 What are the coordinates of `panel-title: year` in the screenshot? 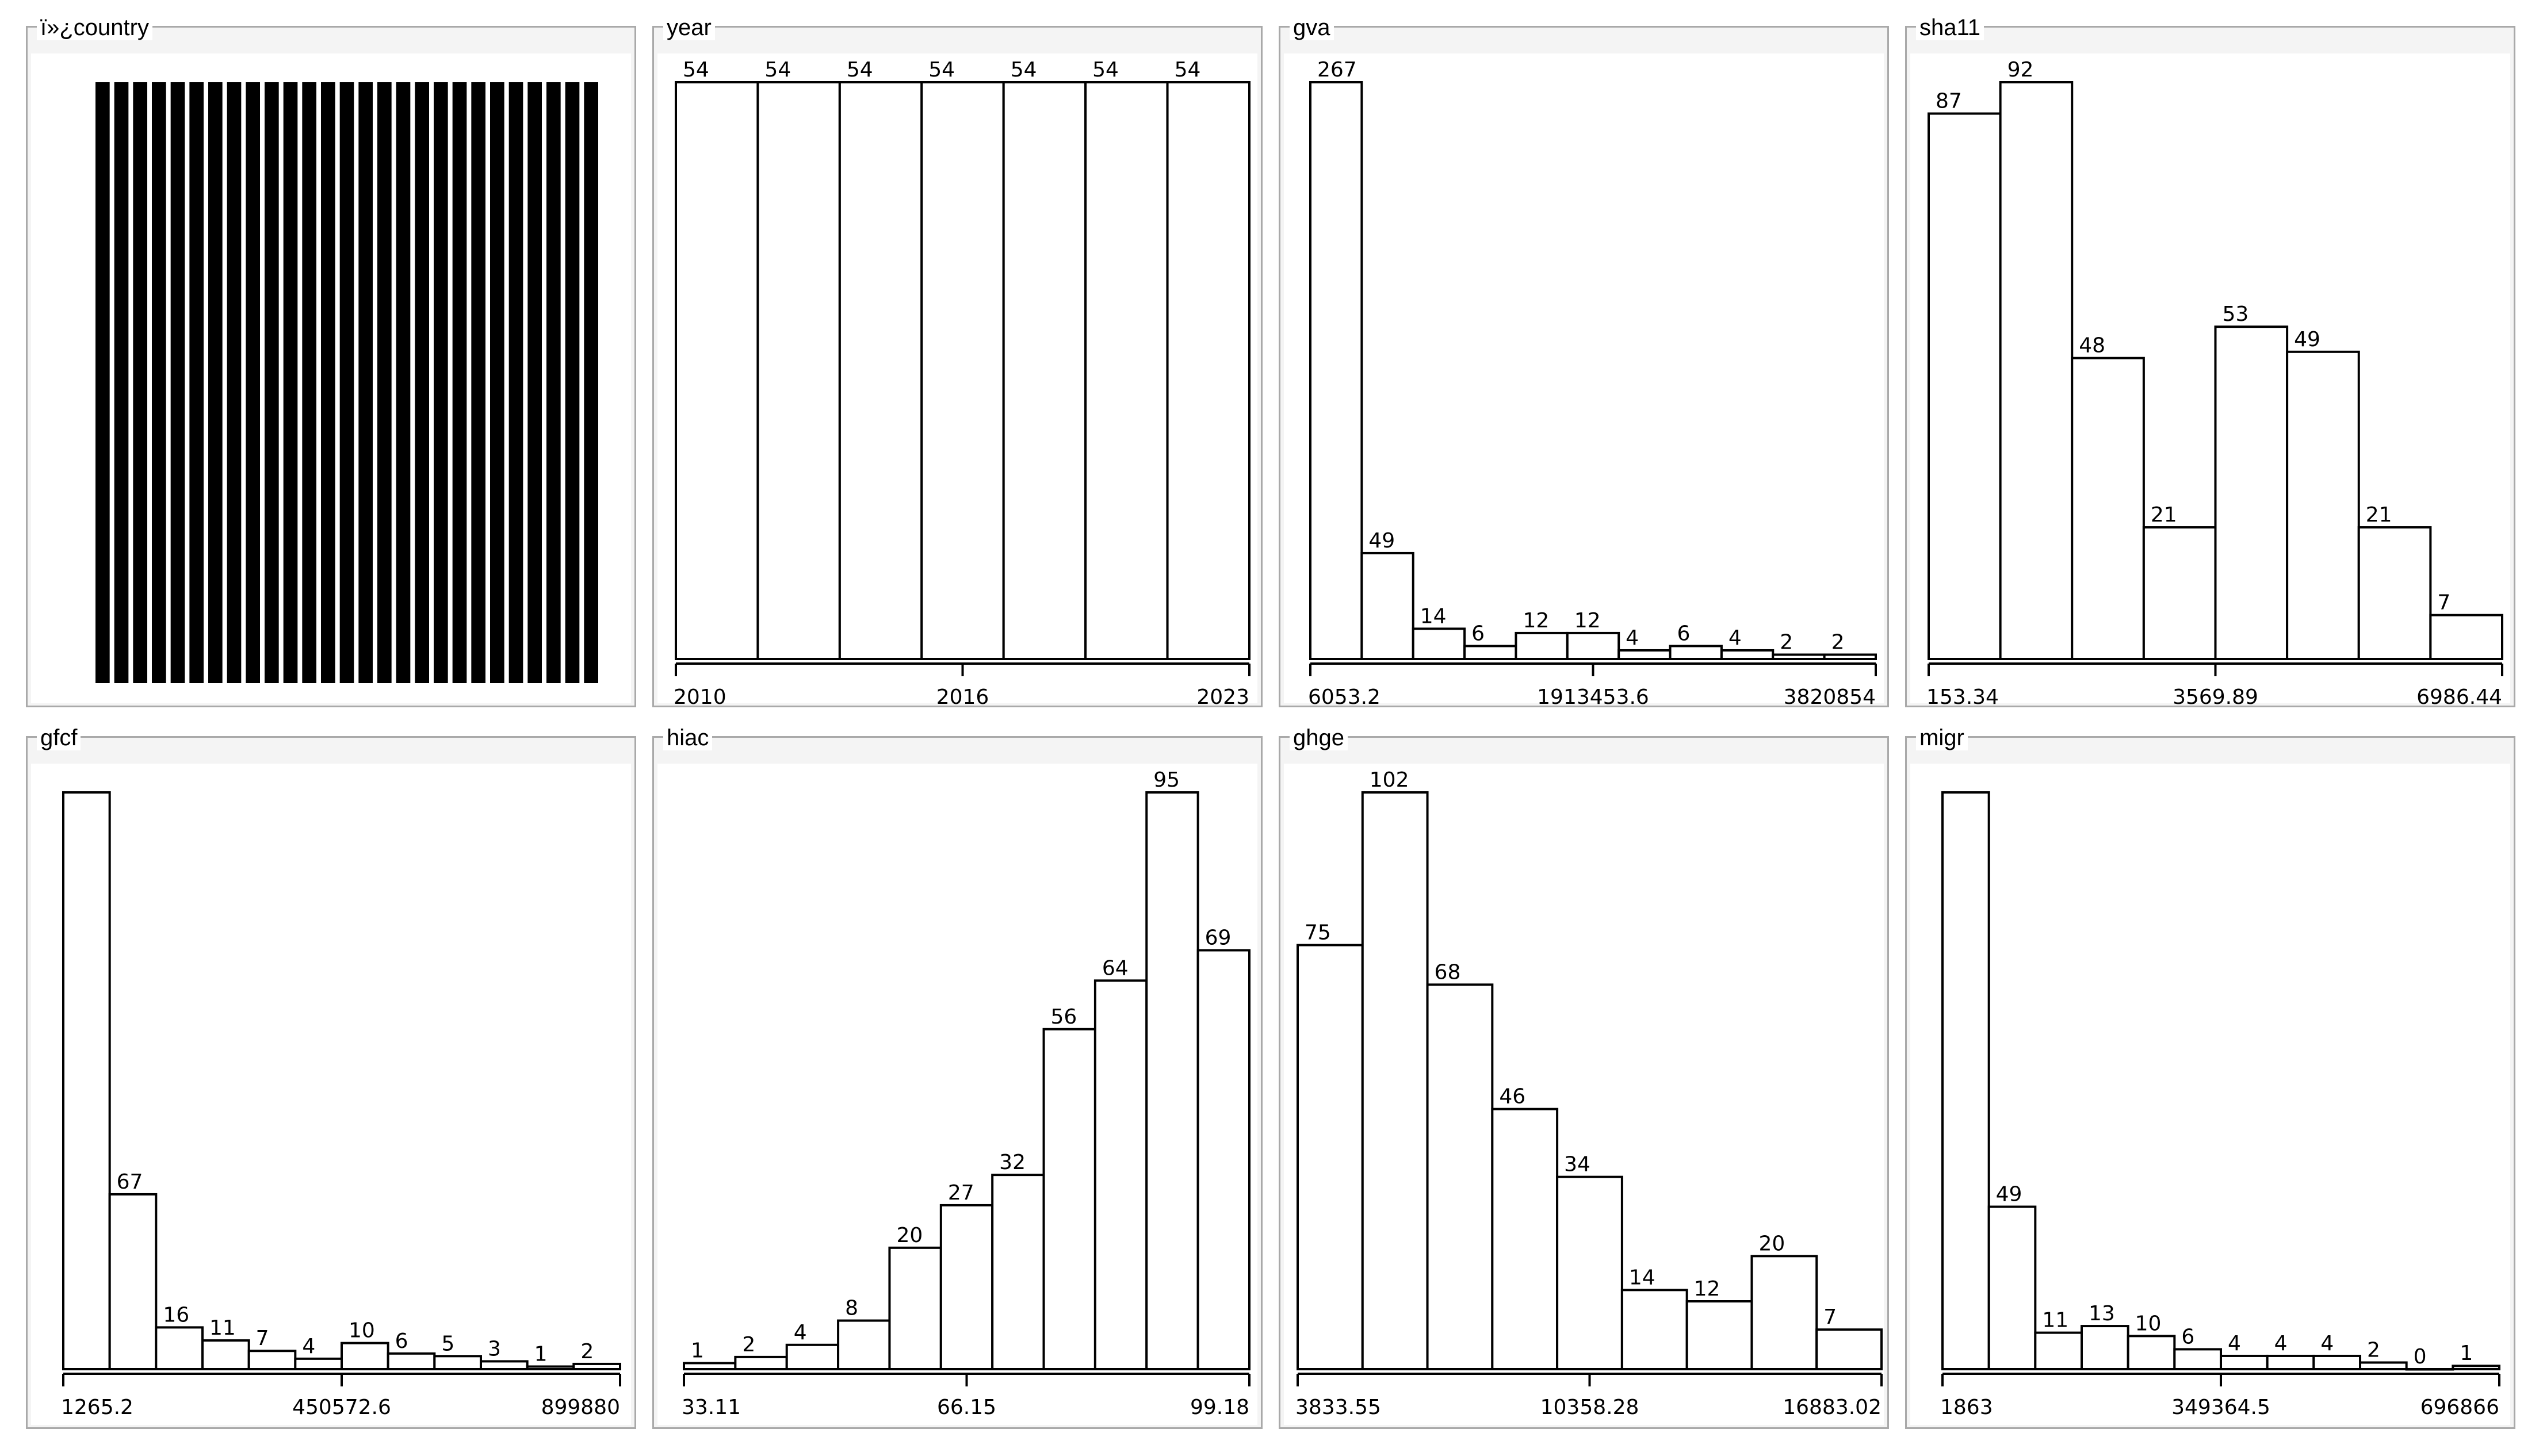 It's located at (689, 27).